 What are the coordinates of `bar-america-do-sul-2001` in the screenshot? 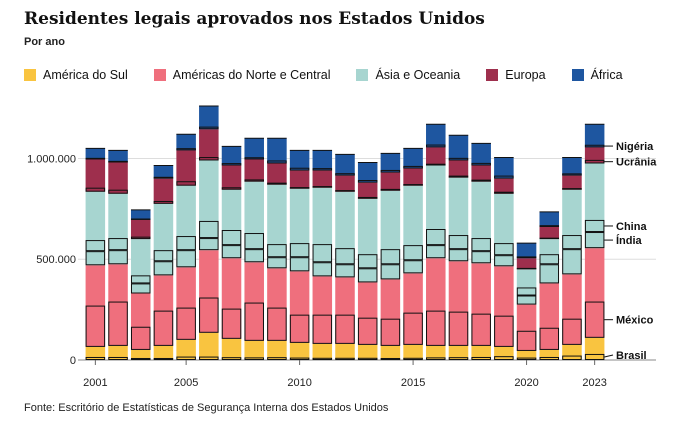 It's located at (95, 353).